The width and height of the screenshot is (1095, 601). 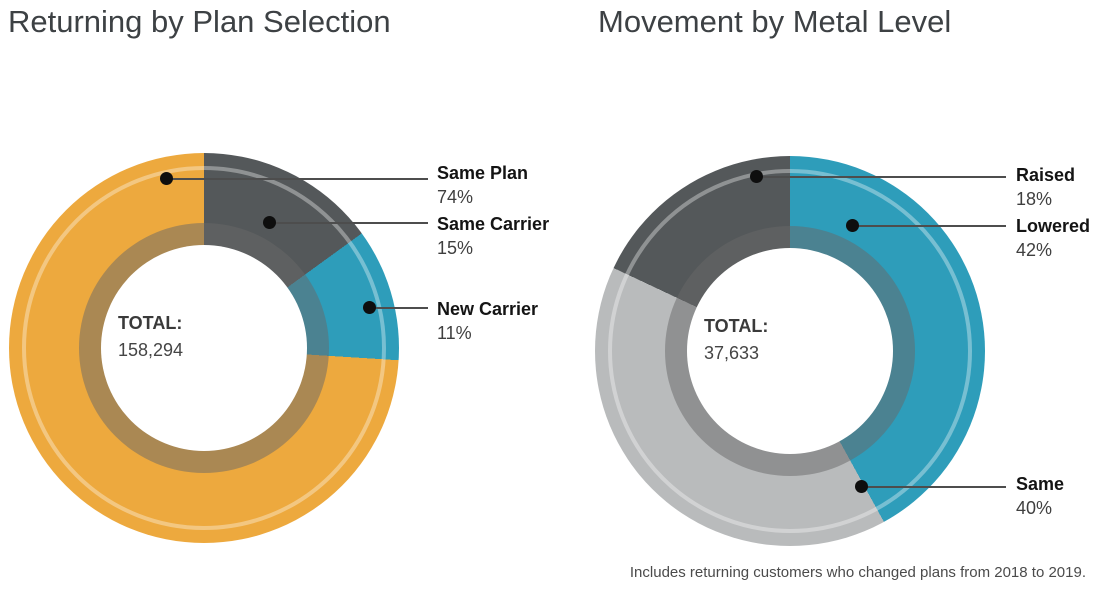 What do you see at coordinates (150, 337) in the screenshot?
I see `donut-total-block: TOTAL: 158,294` at bounding box center [150, 337].